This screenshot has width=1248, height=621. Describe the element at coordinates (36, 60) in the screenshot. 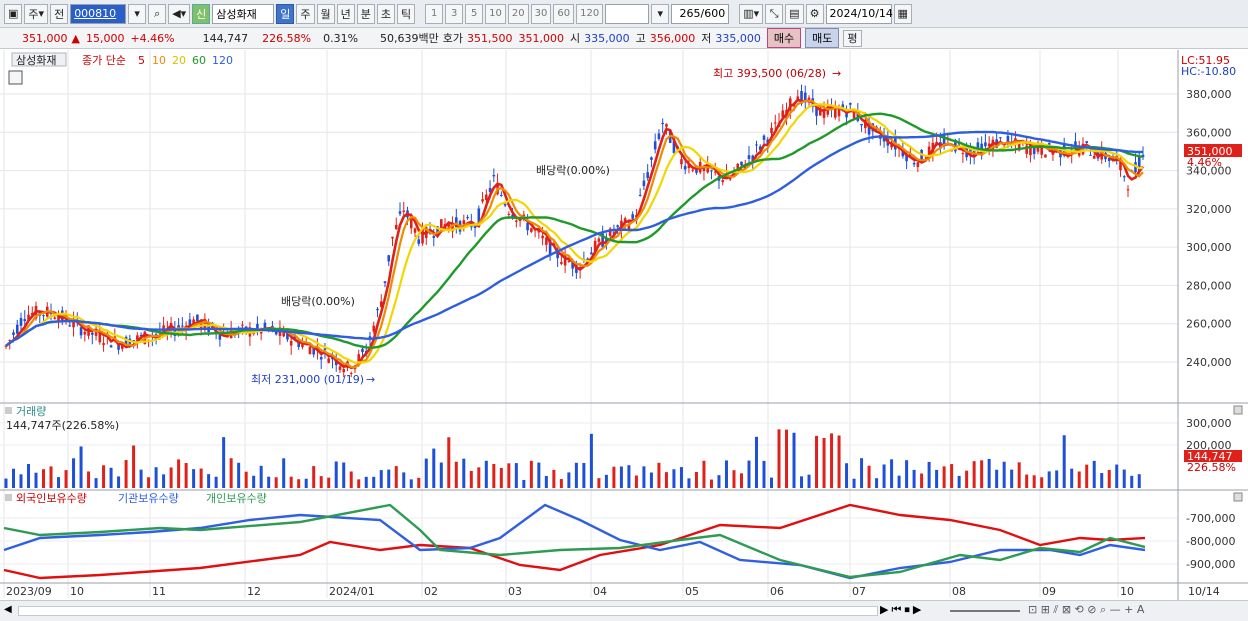

I see `panel-stock-name: 삼성화재` at that location.